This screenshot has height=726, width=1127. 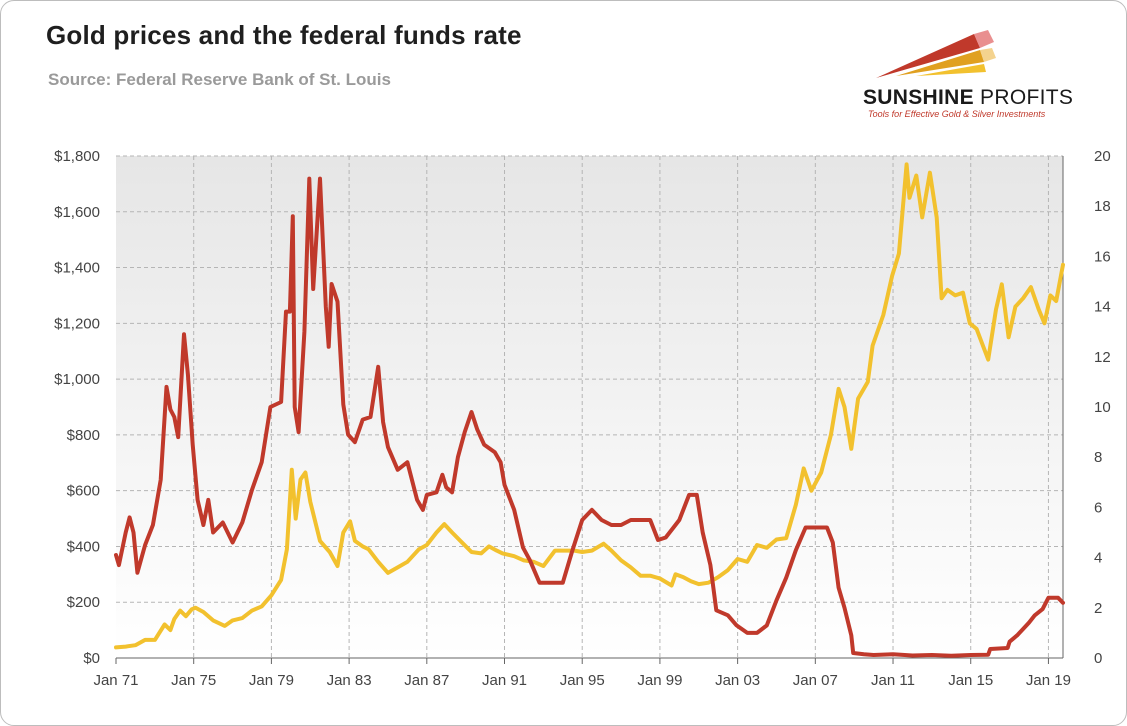 What do you see at coordinates (193, 680) in the screenshot?
I see `x-tick-label: Jan 75` at bounding box center [193, 680].